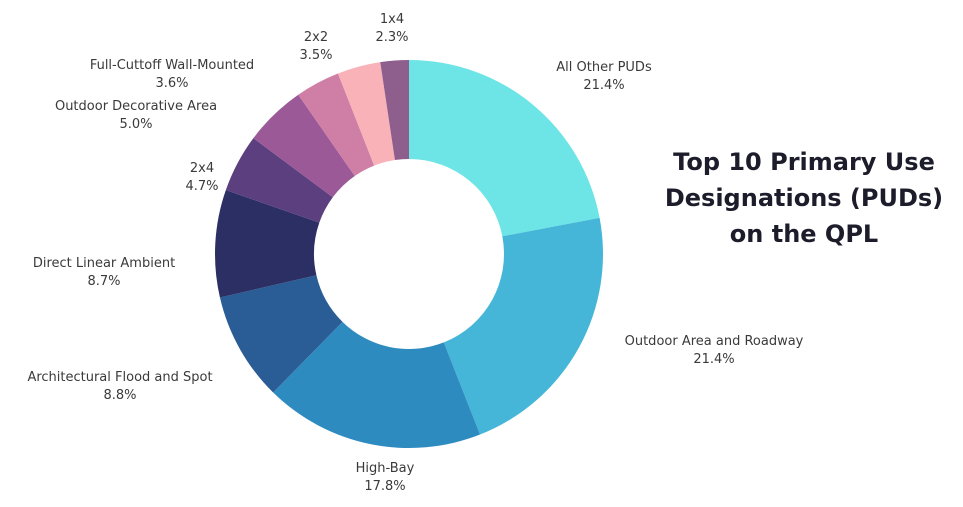 This screenshot has width=963, height=507. What do you see at coordinates (523, 326) in the screenshot?
I see `donut-slice-outdoor-area-and-roadway` at bounding box center [523, 326].